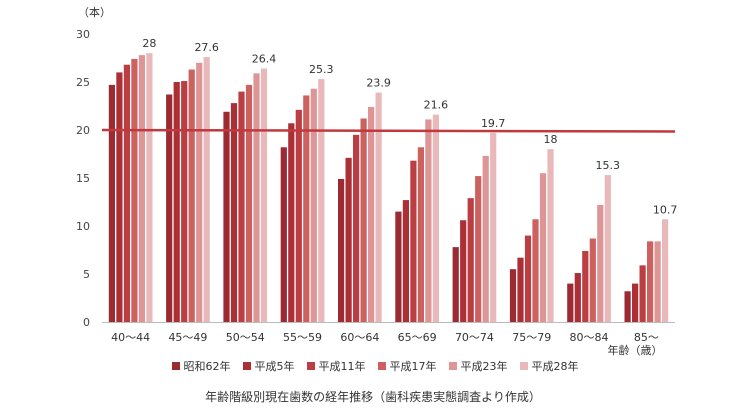 This screenshot has width=746, height=415. Describe the element at coordinates (436, 105) in the screenshot. I see `bar-value-label: 21.6` at that location.